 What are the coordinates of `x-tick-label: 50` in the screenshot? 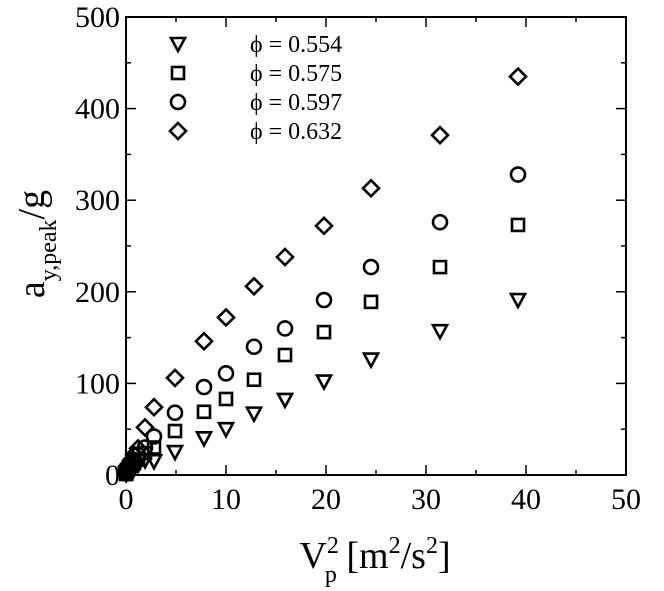 It's located at (626, 499).